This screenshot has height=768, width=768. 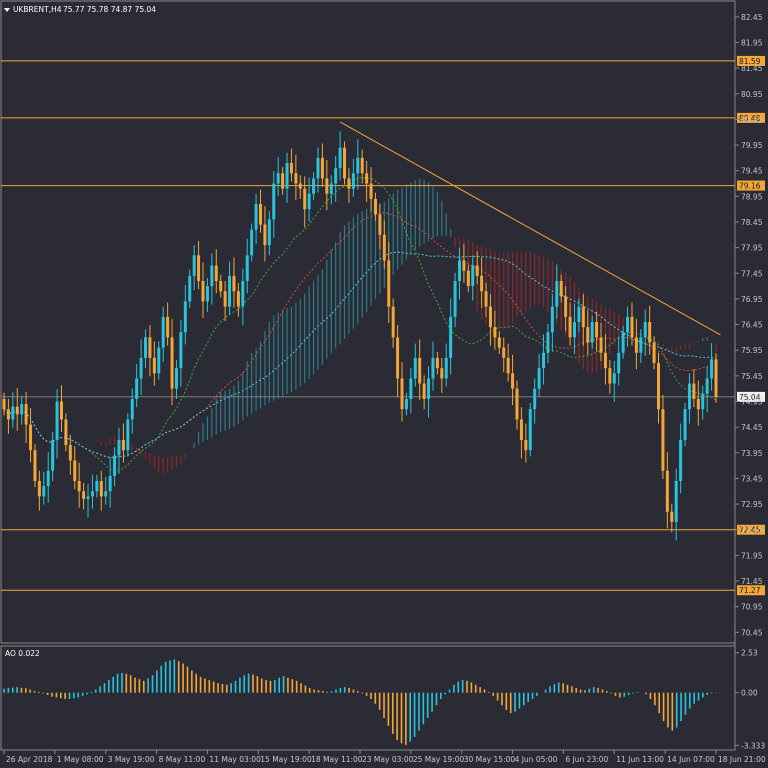 I want to click on y-tick-label: 73.45, so click(x=752, y=478).